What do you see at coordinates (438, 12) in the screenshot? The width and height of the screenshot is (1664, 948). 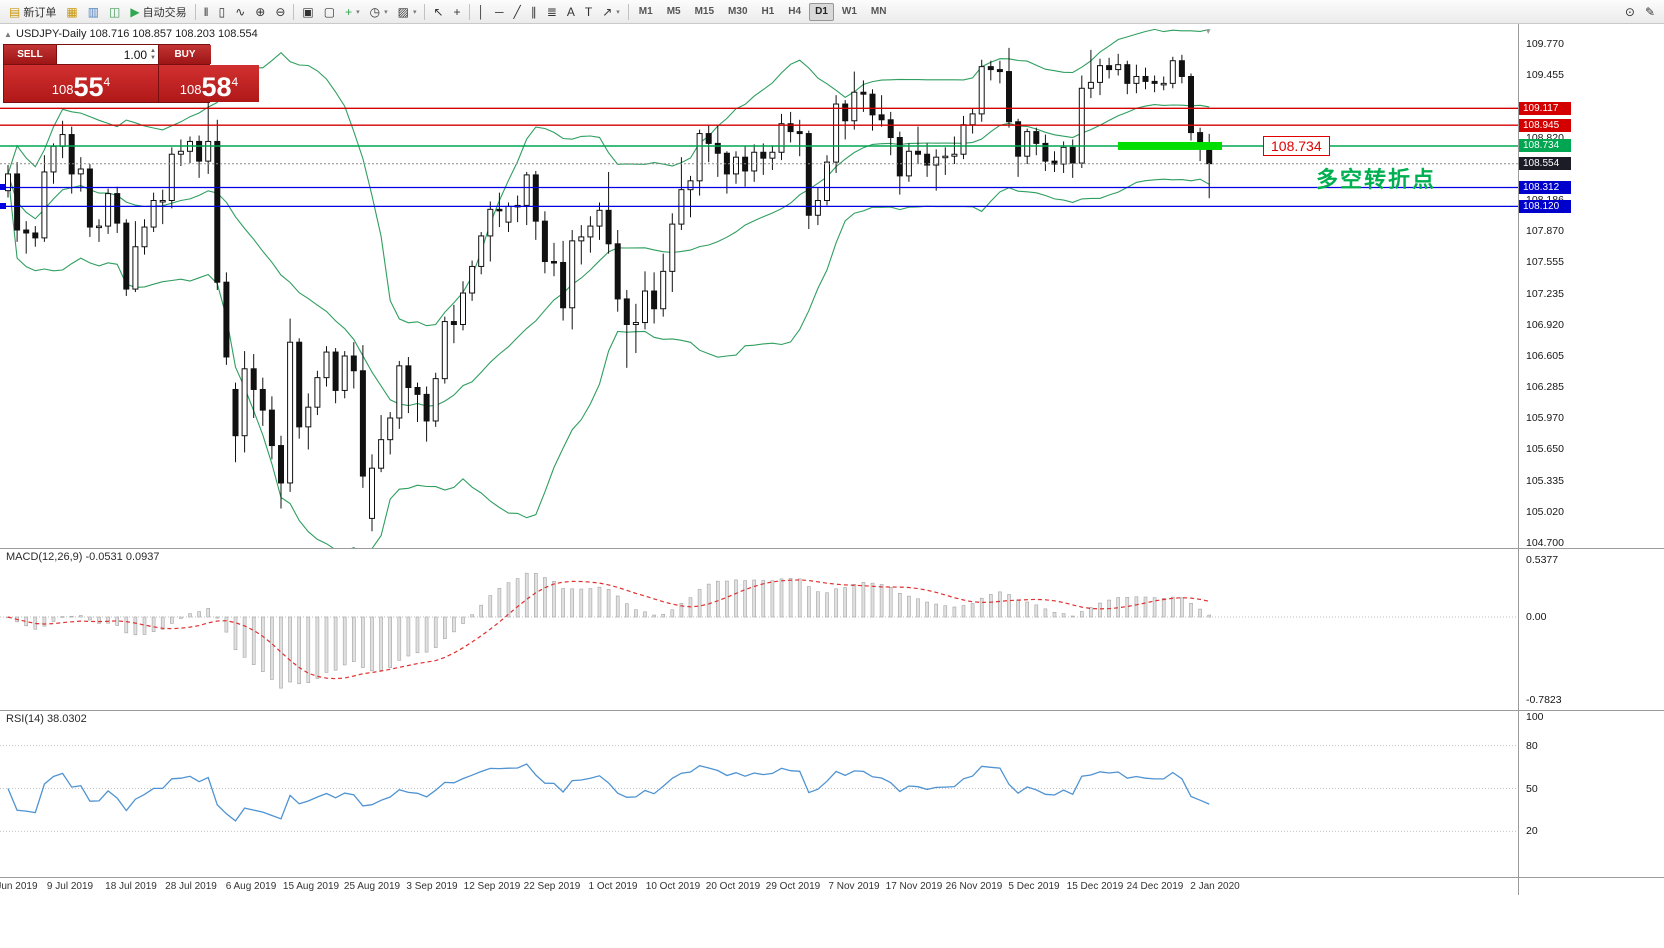 I see `cursor-icon: ↖` at bounding box center [438, 12].